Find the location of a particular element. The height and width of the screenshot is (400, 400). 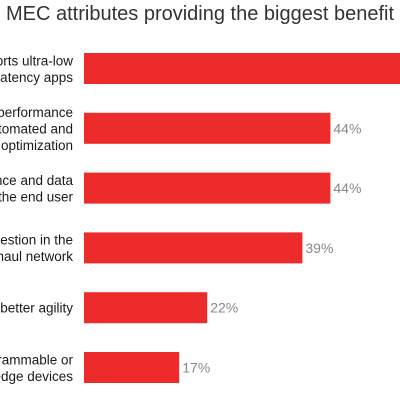

category-label: tomated and is located at coordinates (36, 128).